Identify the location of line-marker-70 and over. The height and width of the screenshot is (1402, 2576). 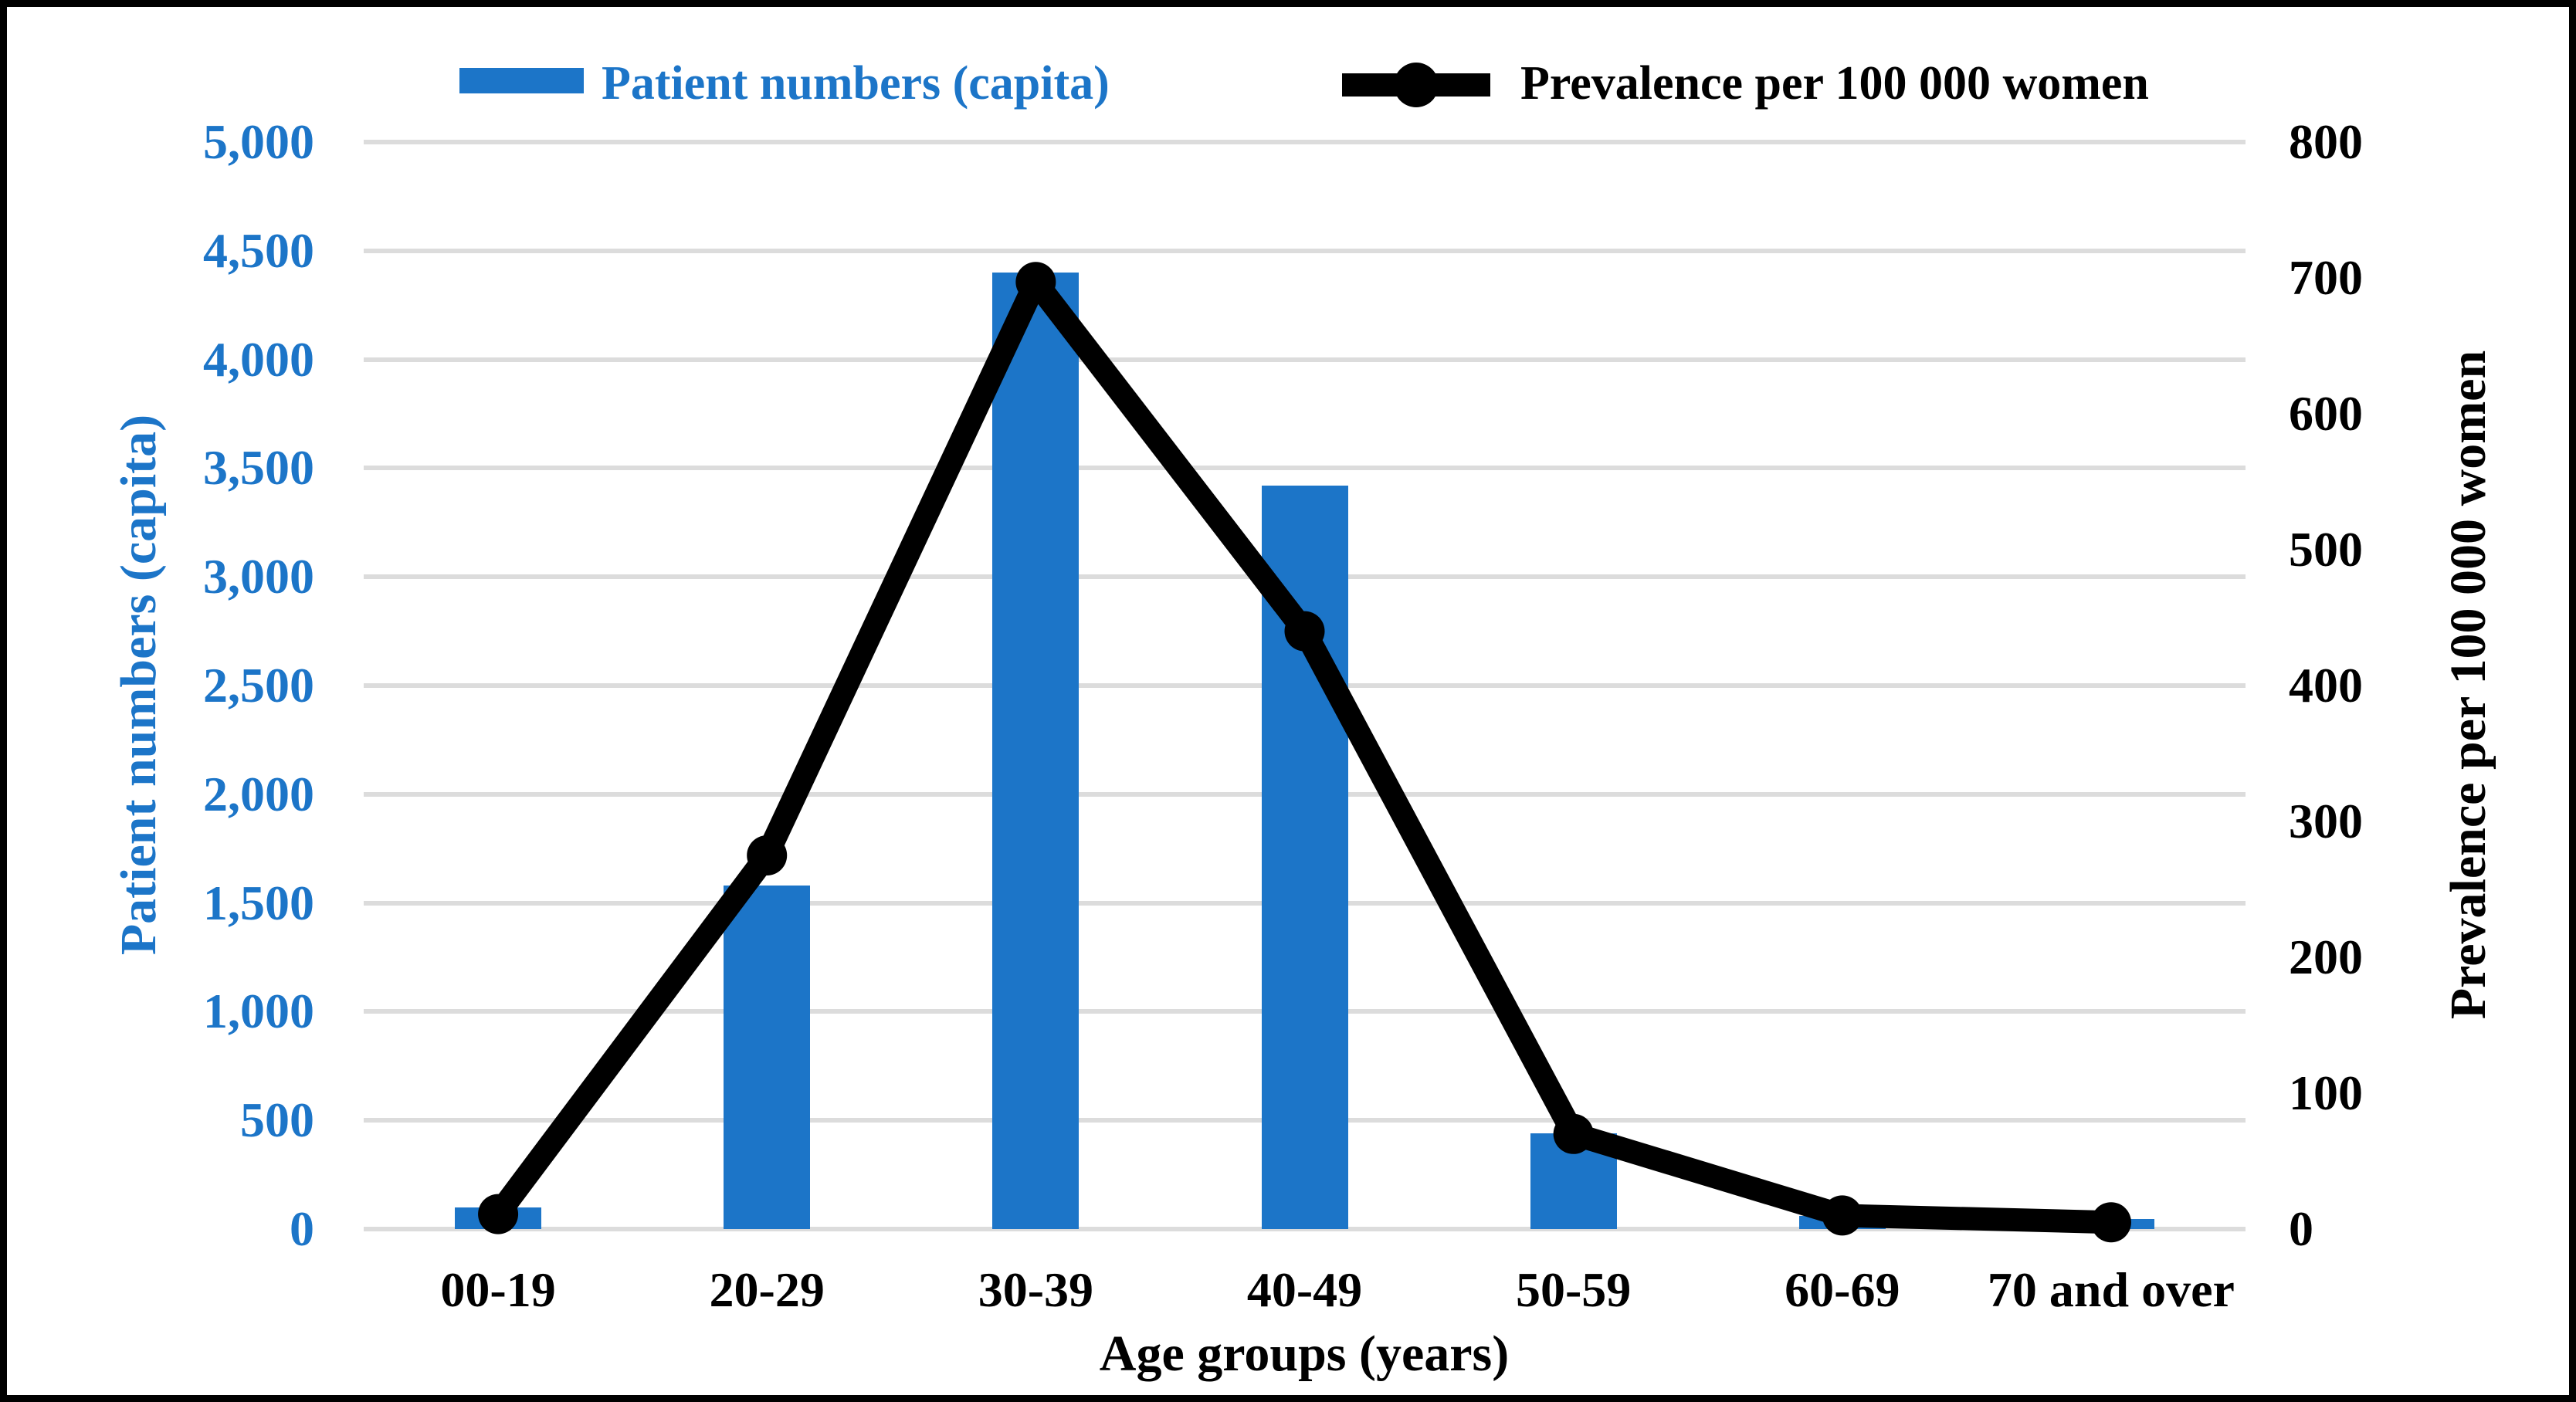
(2110, 1222).